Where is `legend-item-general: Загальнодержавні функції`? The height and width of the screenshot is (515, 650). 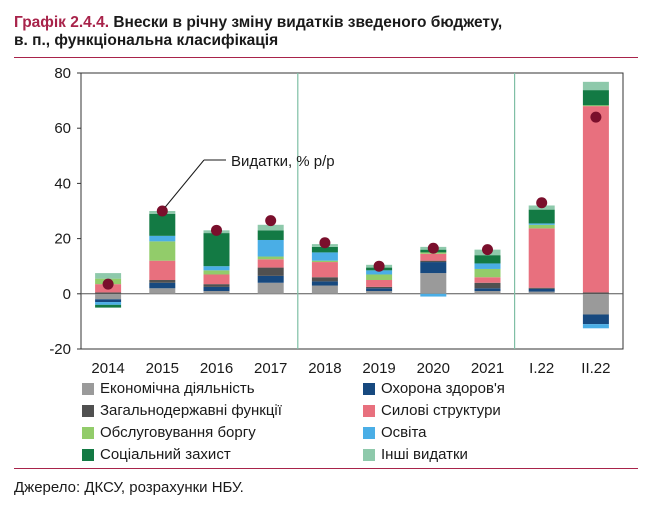
legend-item-general: Загальнодержавні функції is located at coordinates (182, 410).